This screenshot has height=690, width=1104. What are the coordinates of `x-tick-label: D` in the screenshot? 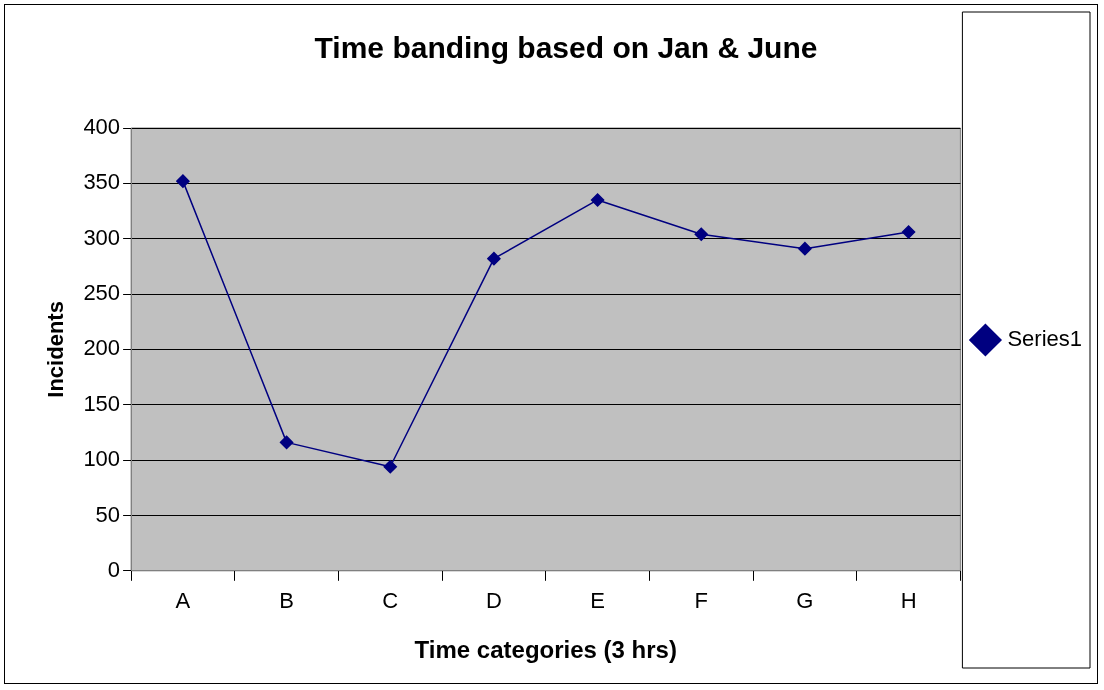 It's located at (493, 601).